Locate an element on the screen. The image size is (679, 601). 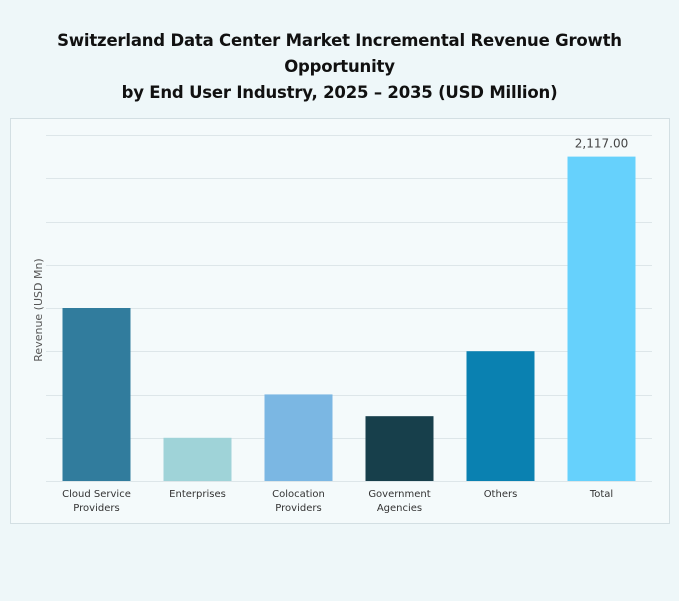
x-tick-label: Others is located at coordinates (500, 494).